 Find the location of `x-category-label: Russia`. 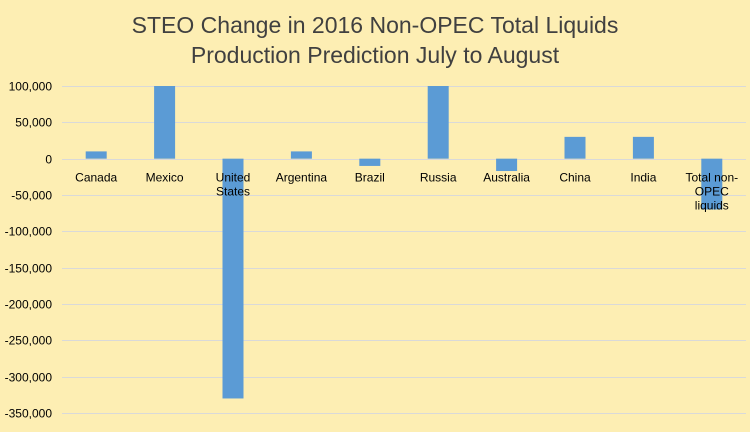

x-category-label: Russia is located at coordinates (438, 178).